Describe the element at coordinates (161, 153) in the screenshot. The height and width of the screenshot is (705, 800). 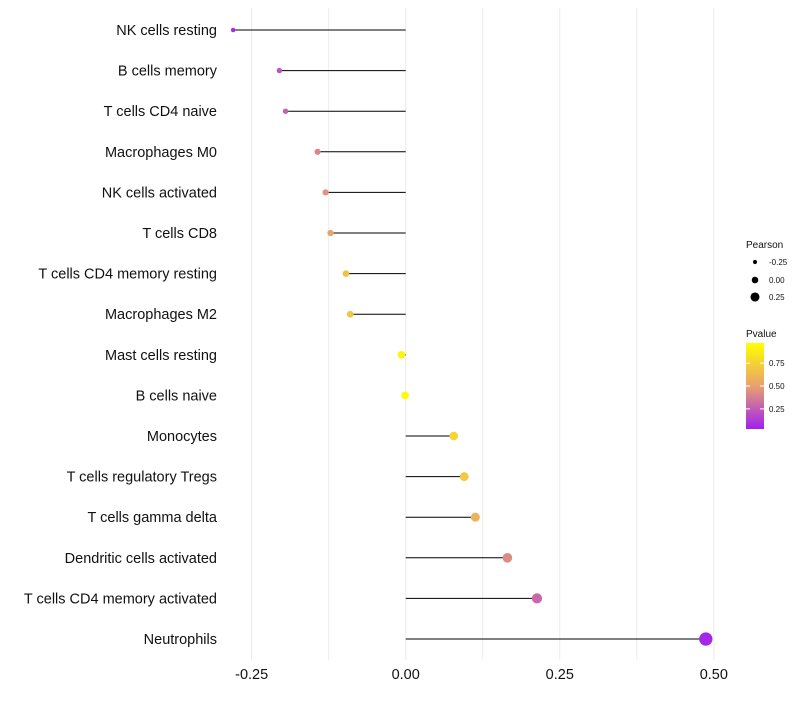
I see `category-label: Macrophages M0` at that location.